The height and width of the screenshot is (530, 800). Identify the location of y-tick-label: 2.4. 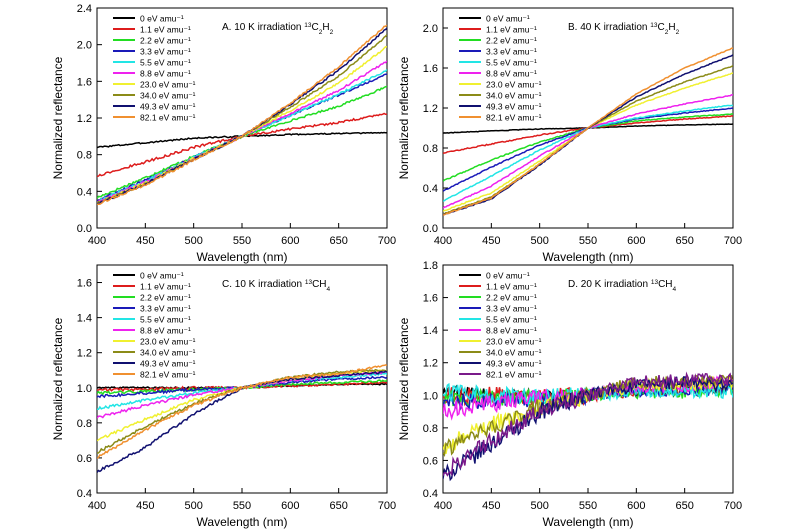
(84, 9).